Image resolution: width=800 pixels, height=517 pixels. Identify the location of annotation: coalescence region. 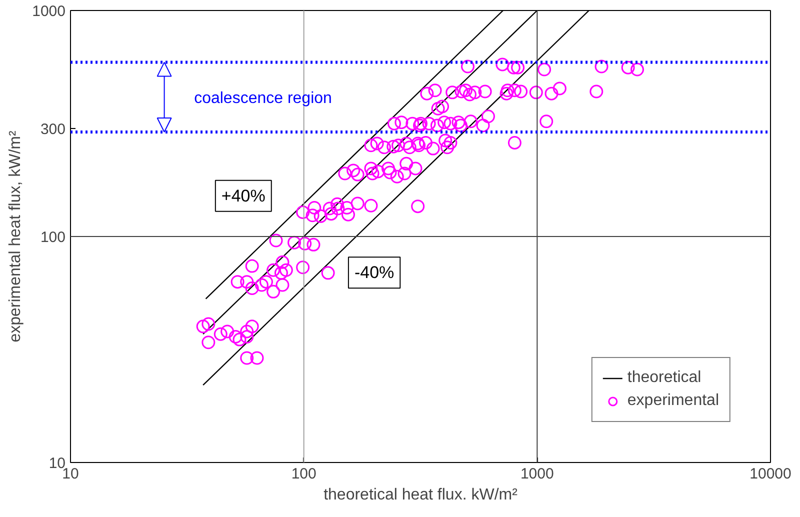
(263, 99).